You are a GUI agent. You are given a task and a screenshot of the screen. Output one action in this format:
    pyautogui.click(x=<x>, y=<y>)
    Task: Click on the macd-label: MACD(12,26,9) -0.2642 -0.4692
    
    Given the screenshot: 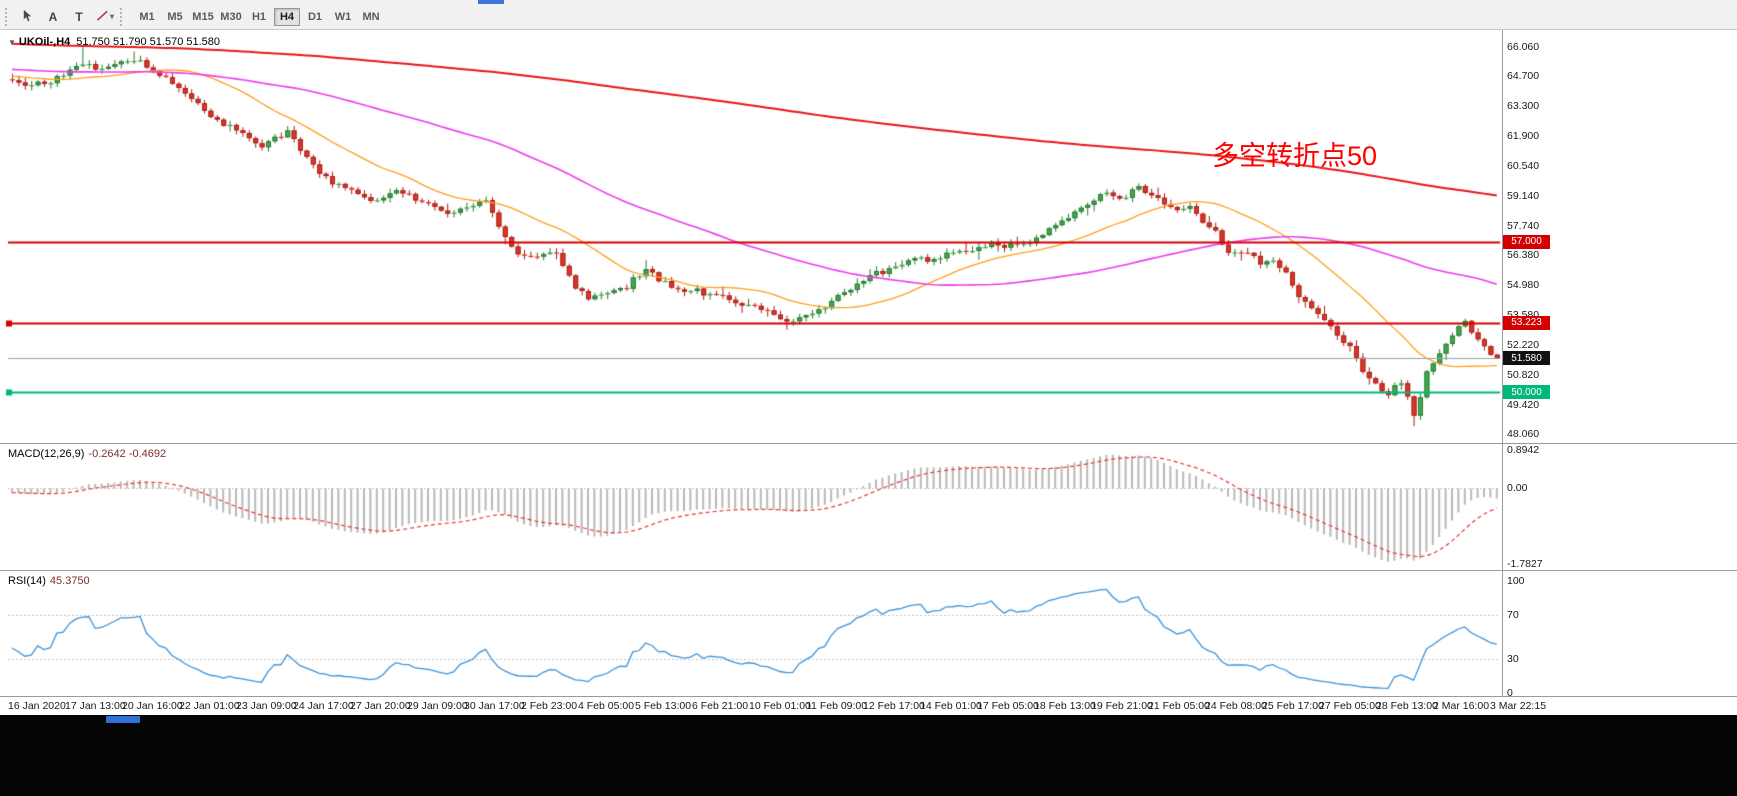 What is the action you would take?
    pyautogui.click(x=87, y=454)
    